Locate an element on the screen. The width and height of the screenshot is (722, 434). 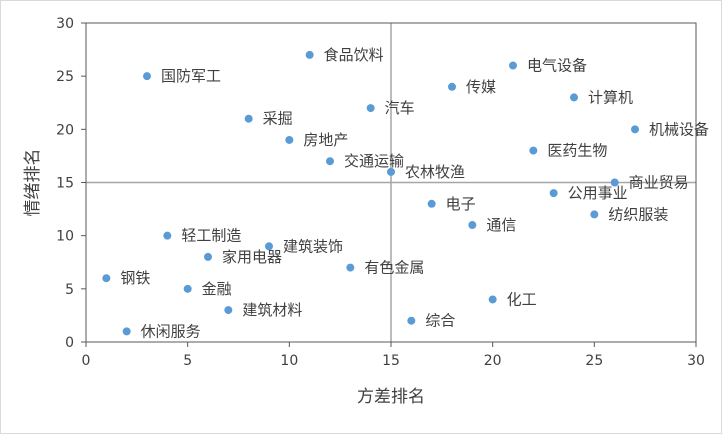
x-axis-ticks: 0 5 10 15 20 25 30 is located at coordinates (393, 355).